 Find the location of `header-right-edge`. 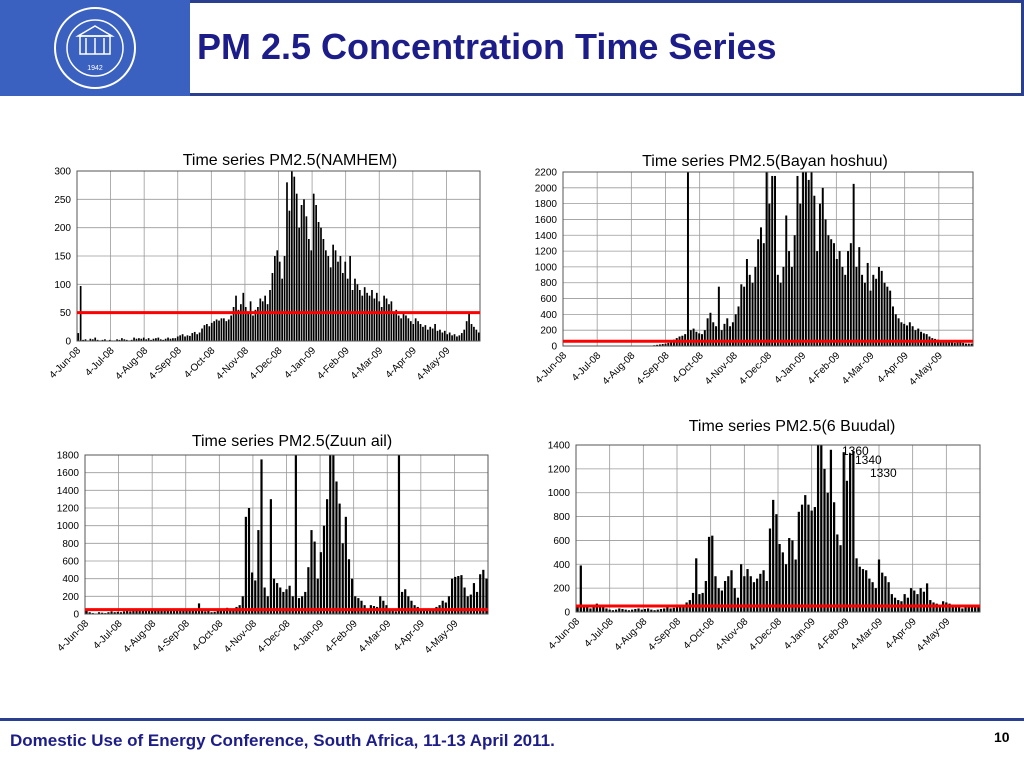

header-right-edge is located at coordinates (1022, 48).